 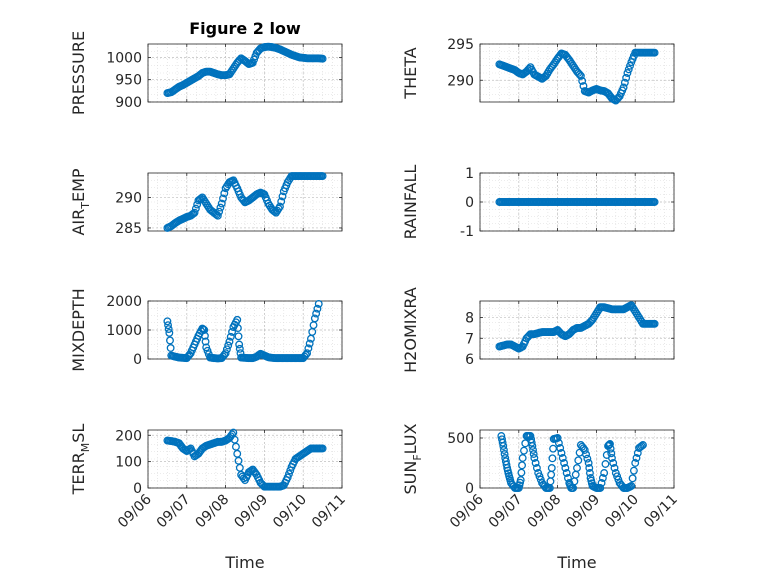 What do you see at coordinates (410, 478) in the screenshot?
I see `y-axis-label-main: SUN` at bounding box center [410, 478].